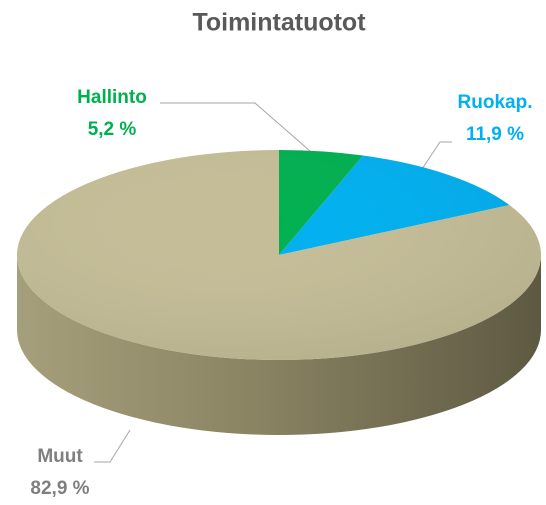  Describe the element at coordinates (112, 97) in the screenshot. I see `data-label-name: Hallinto` at that location.